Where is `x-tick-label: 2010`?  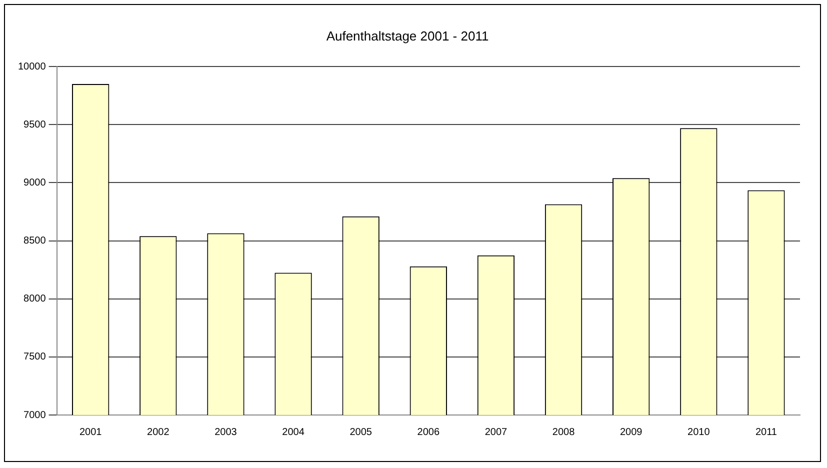 x-tick-label: 2010 is located at coordinates (699, 432).